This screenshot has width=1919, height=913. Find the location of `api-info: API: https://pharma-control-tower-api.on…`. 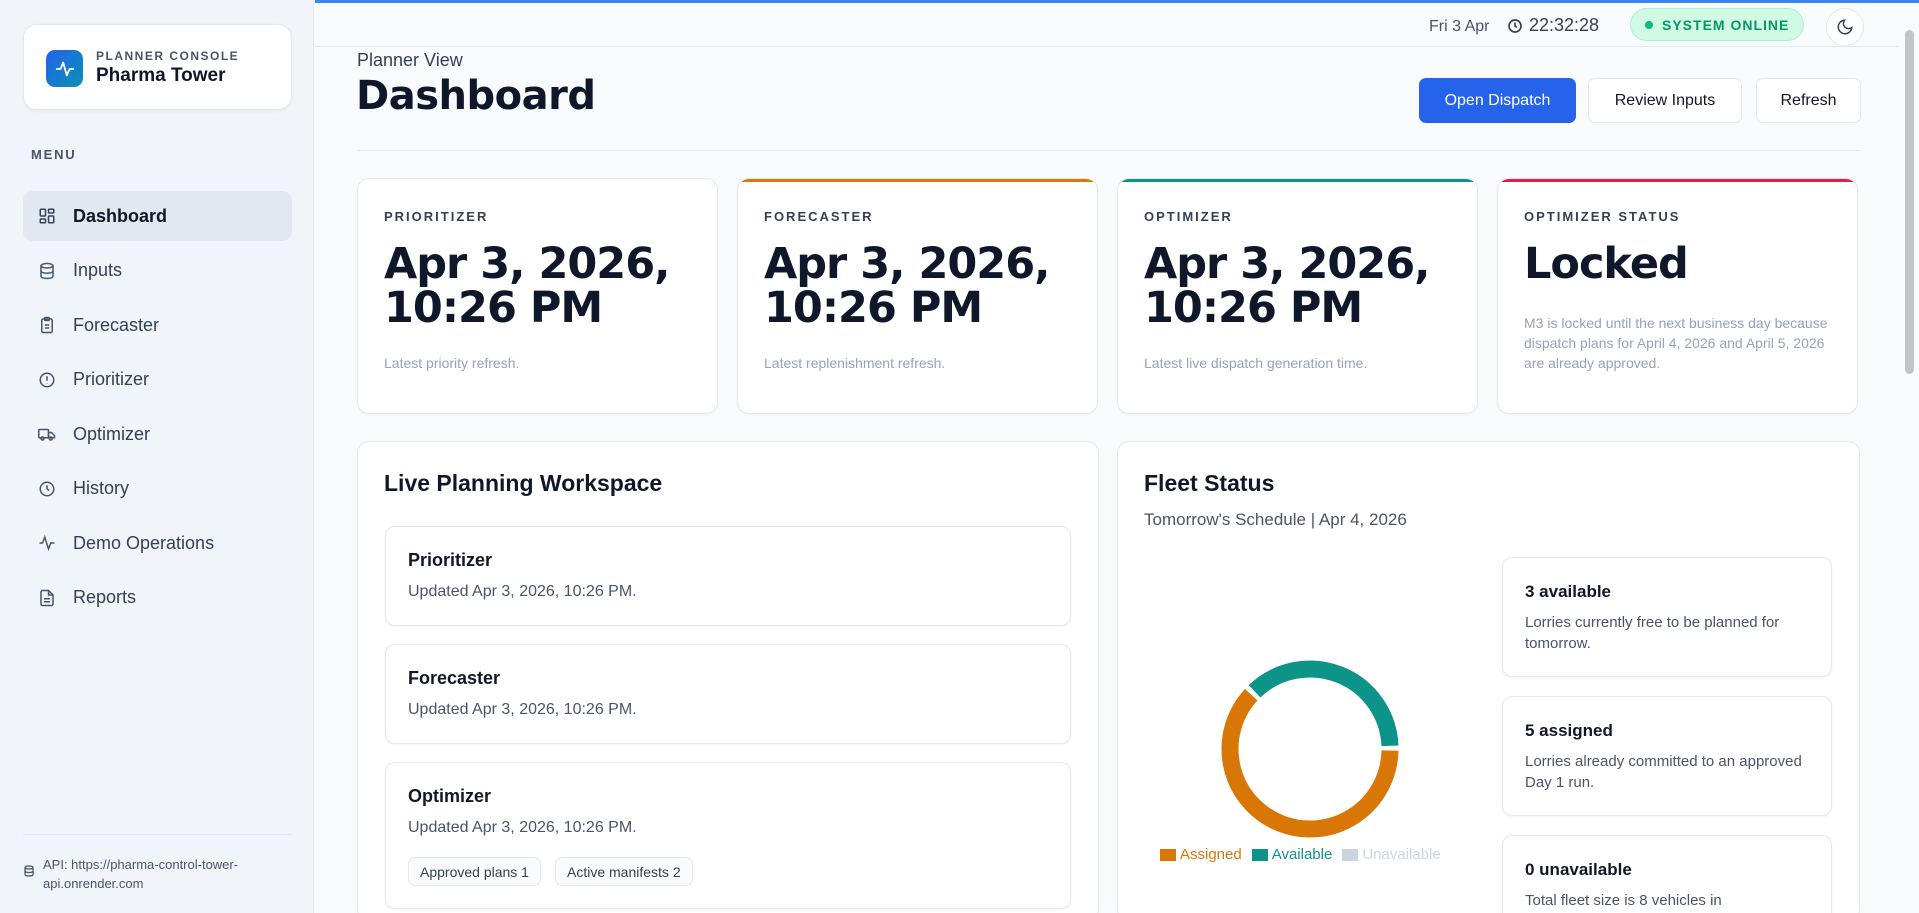

api-info: API: https://pharma-control-tower-api.on… is located at coordinates (157, 863).